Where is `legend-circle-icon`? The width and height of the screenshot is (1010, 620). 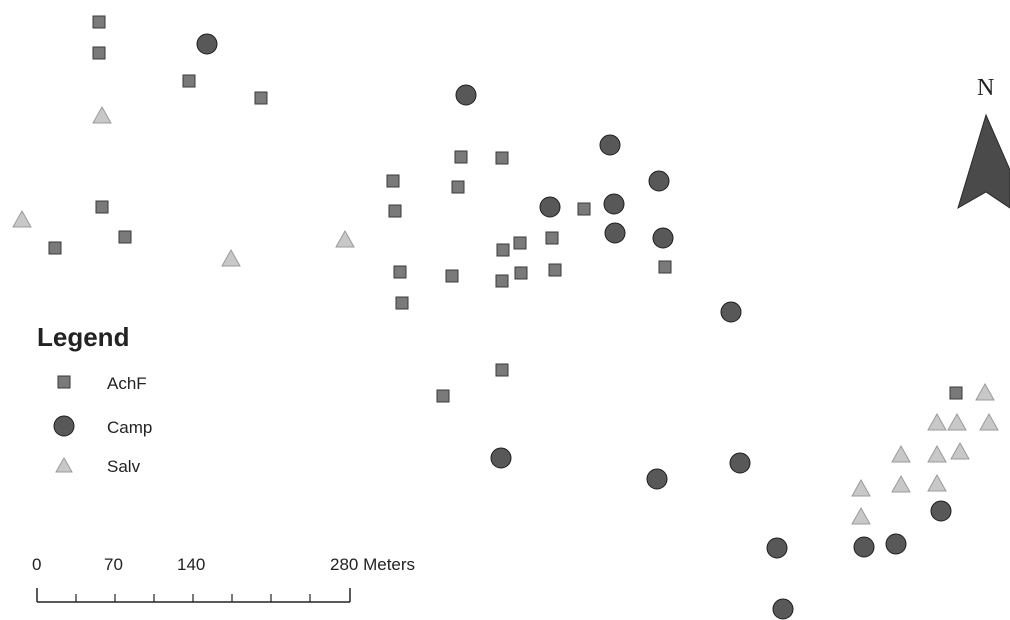
legend-circle-icon is located at coordinates (64, 426).